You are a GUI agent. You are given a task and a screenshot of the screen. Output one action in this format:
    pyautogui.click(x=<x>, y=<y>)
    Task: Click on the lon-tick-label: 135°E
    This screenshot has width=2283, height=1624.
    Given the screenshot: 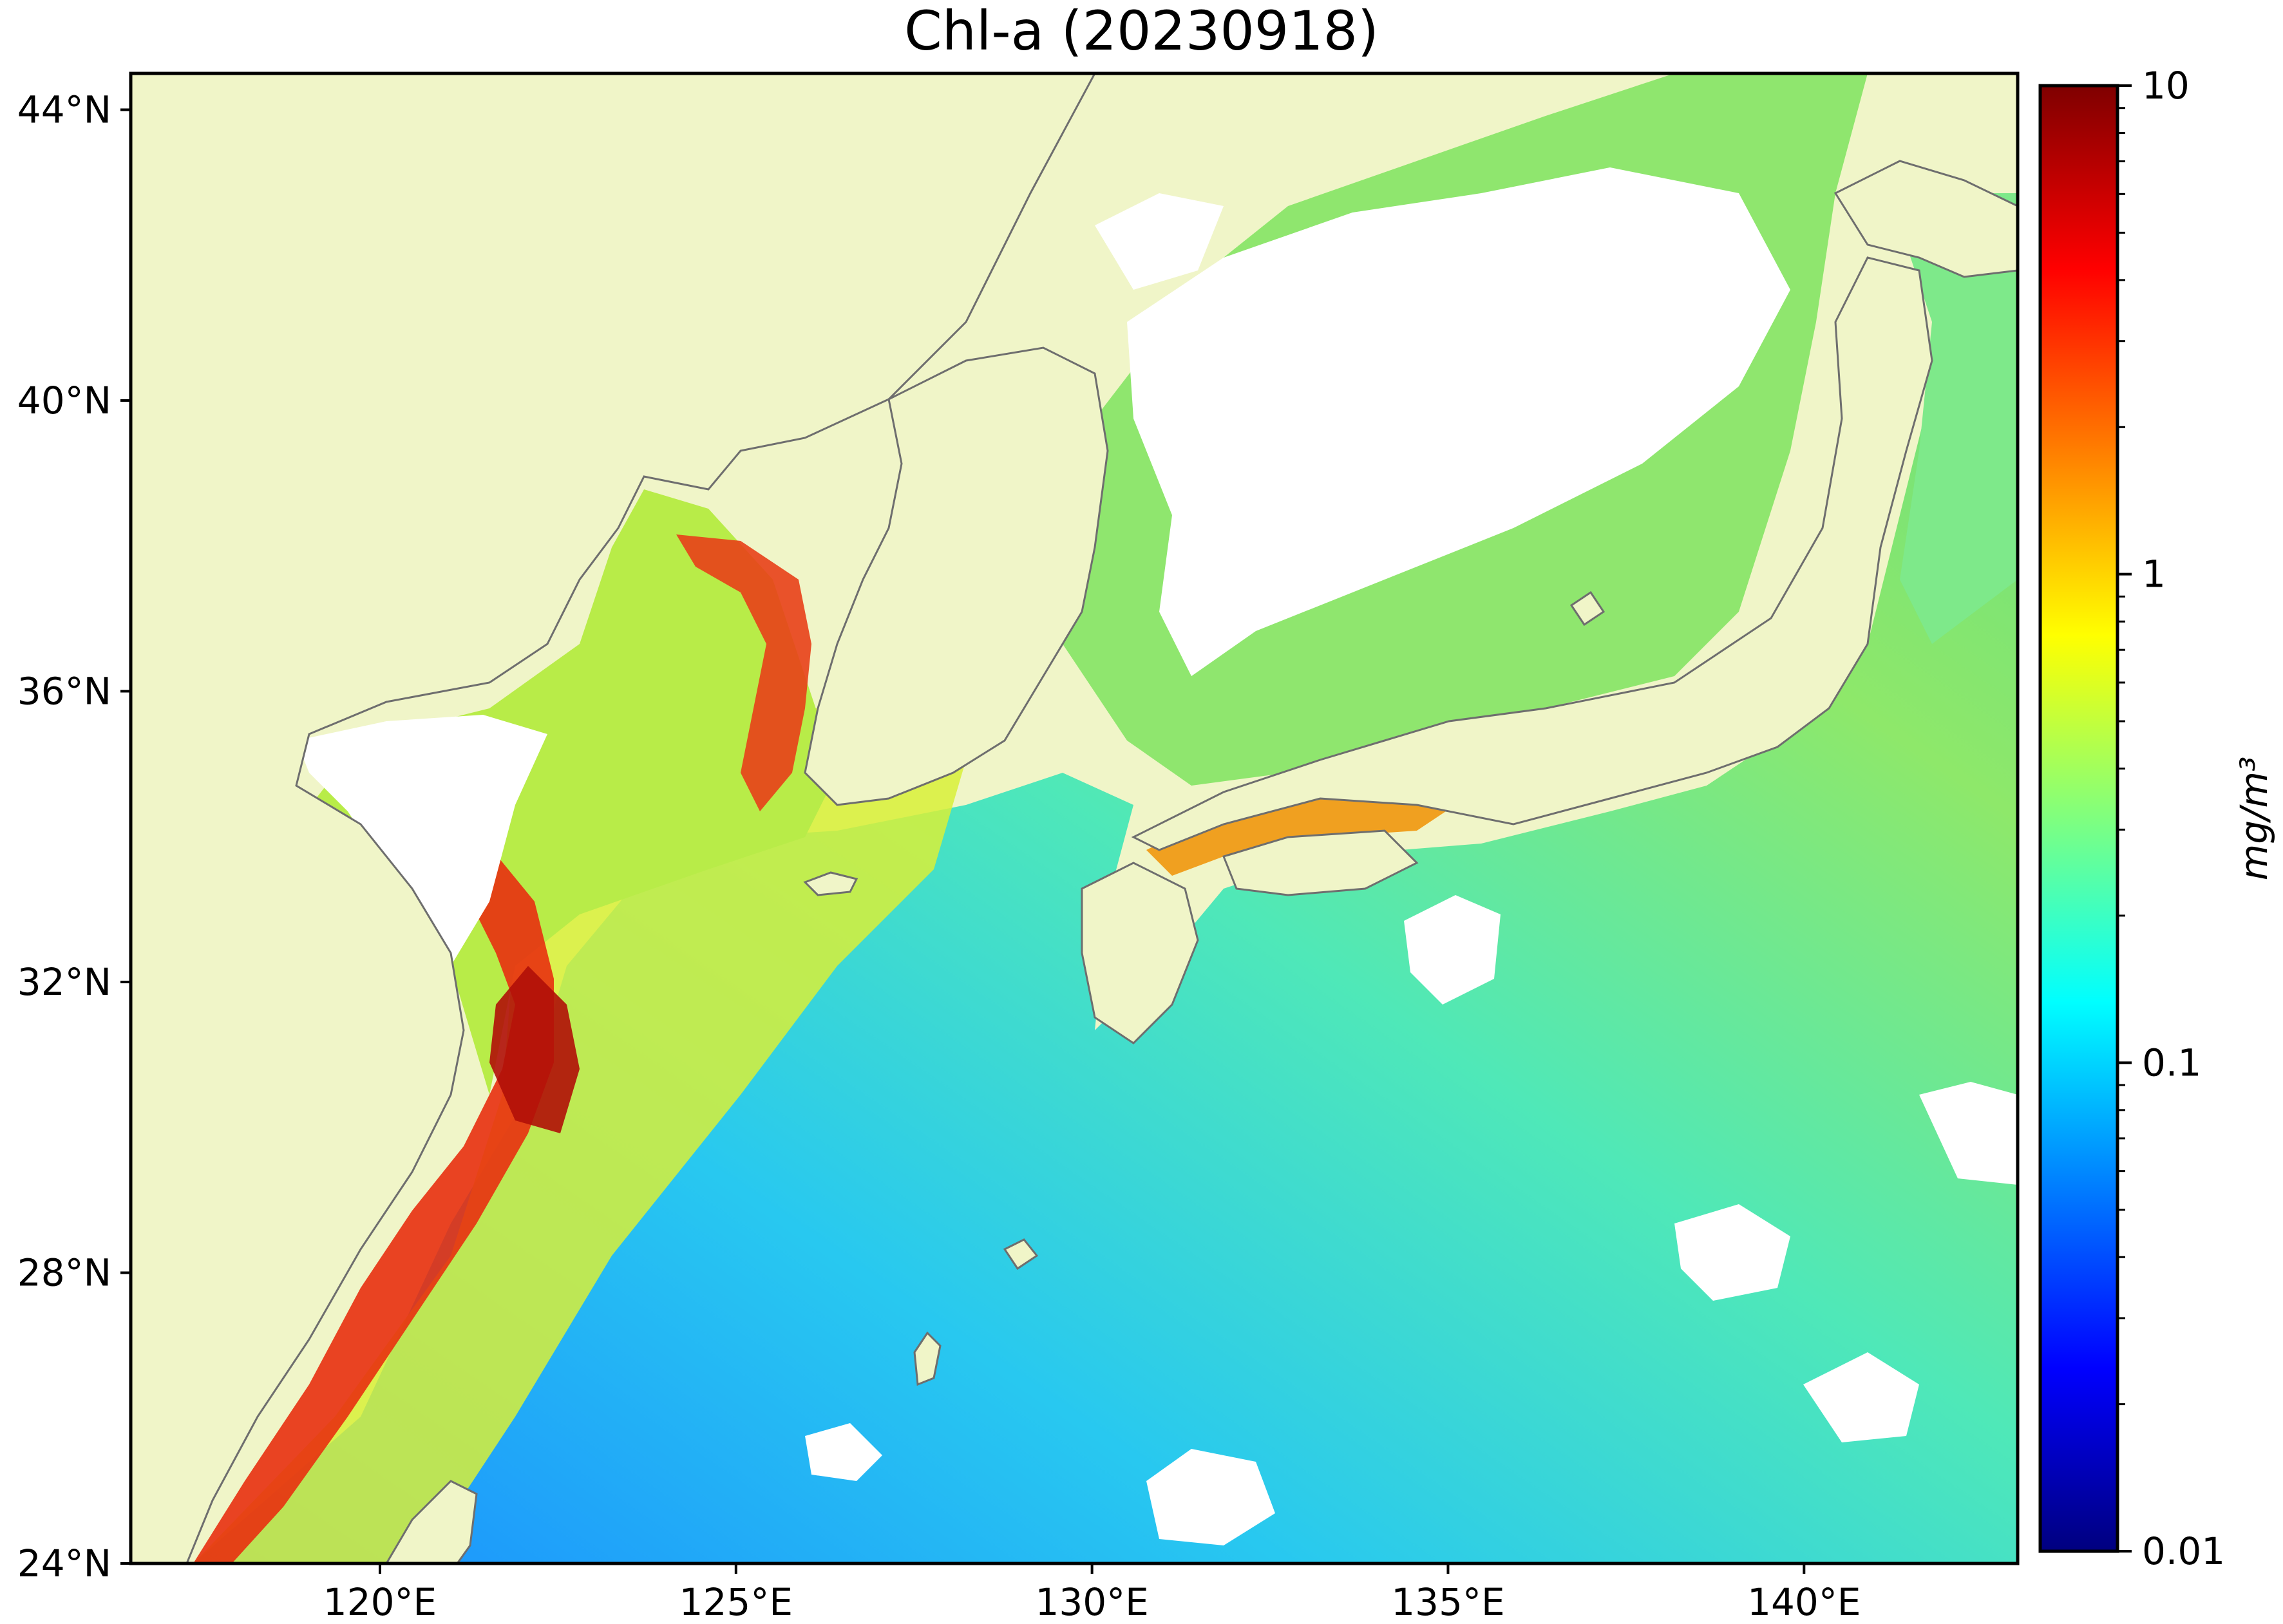 What is the action you would take?
    pyautogui.click(x=1447, y=1602)
    